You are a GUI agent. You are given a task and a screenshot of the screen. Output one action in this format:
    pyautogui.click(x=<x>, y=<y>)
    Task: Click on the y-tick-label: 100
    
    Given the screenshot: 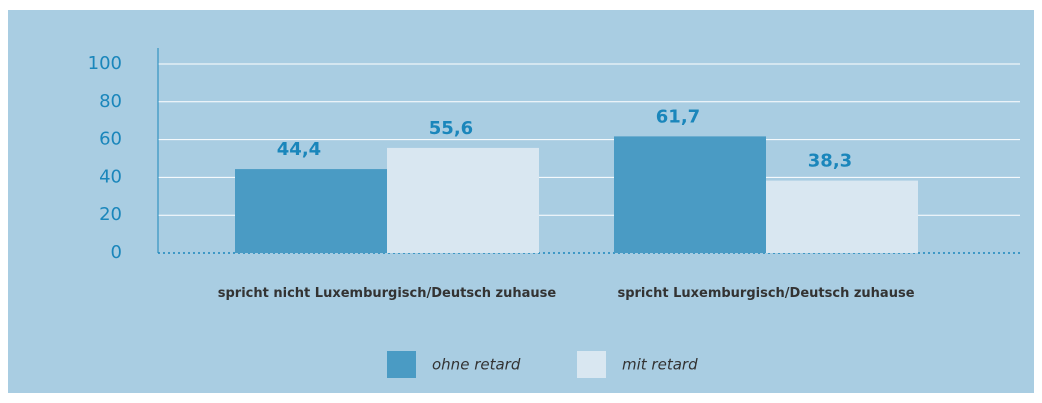 What is the action you would take?
    pyautogui.click(x=105, y=63)
    